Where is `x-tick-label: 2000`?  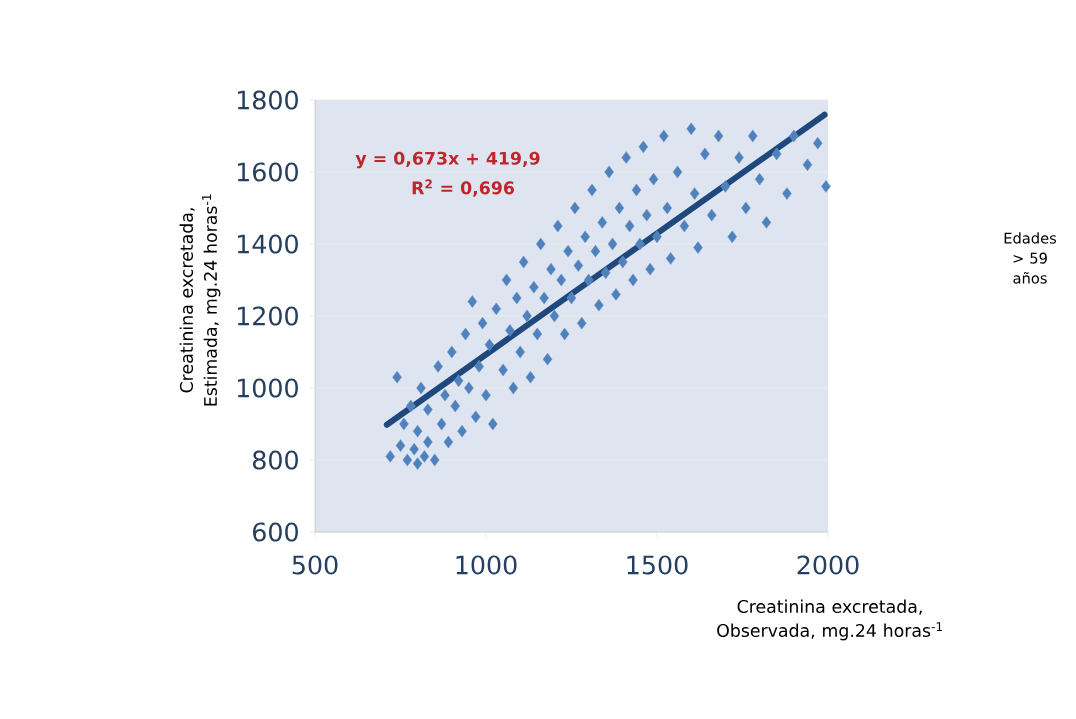
x-tick-label: 2000 is located at coordinates (828, 565).